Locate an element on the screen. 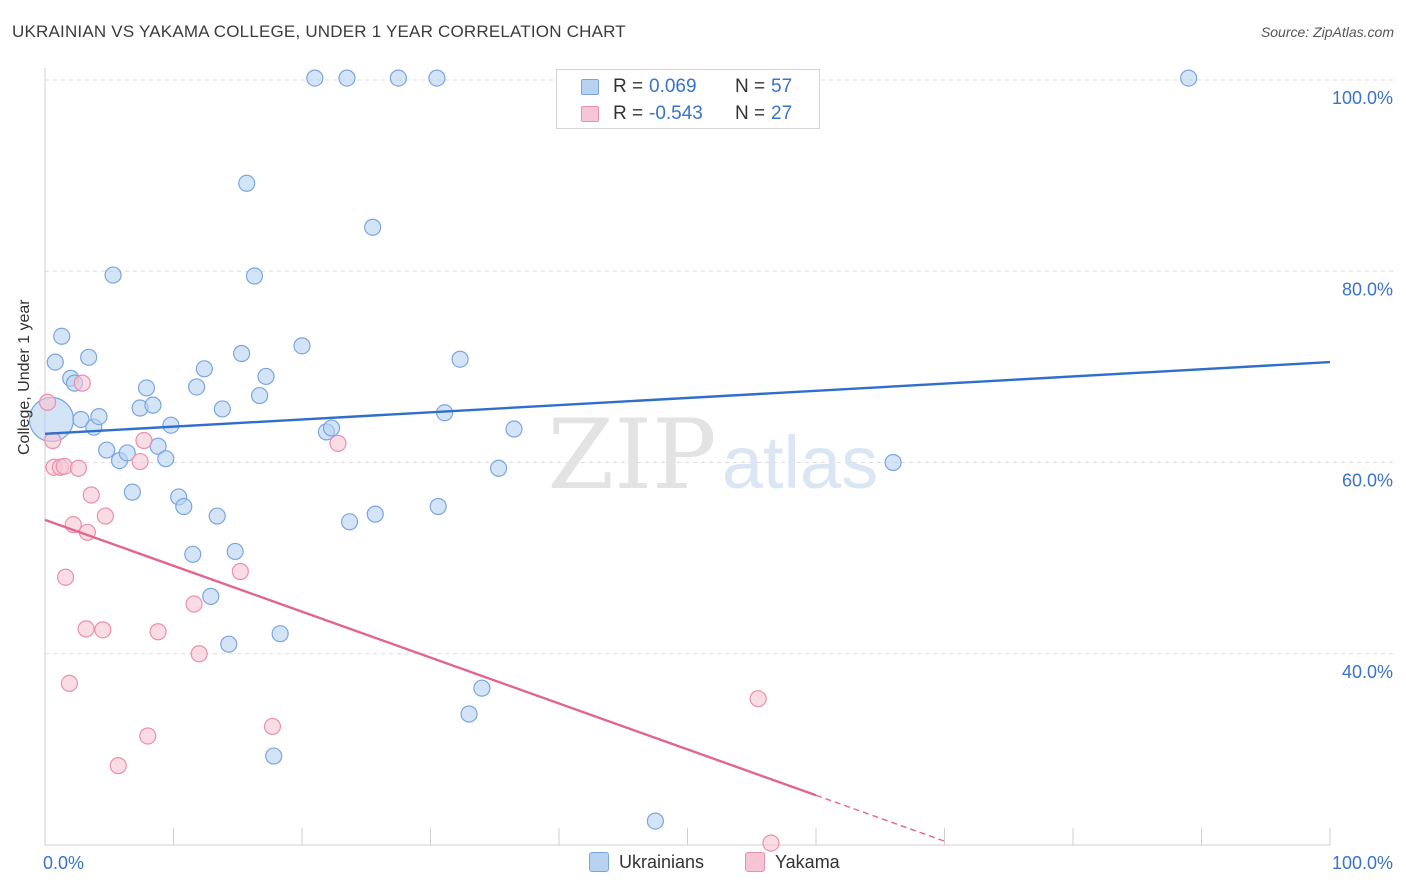 Image resolution: width=1406 pixels, height=892 pixels. legend-item-yakama: Yakama is located at coordinates (792, 862).